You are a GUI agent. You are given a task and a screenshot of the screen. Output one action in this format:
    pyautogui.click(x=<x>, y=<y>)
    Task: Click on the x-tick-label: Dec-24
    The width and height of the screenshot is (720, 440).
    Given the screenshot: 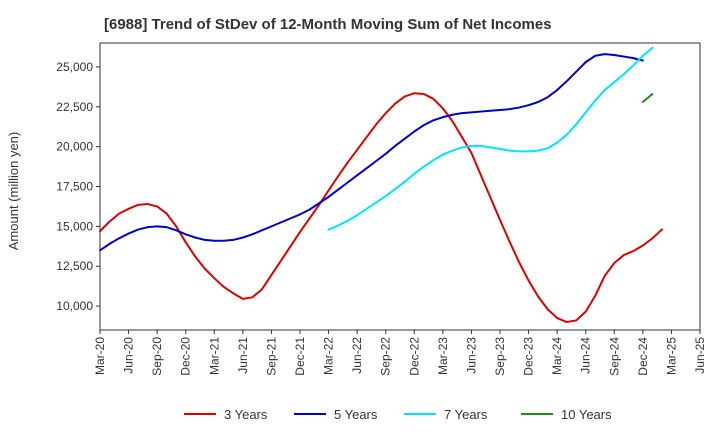 What is the action you would take?
    pyautogui.click(x=643, y=356)
    